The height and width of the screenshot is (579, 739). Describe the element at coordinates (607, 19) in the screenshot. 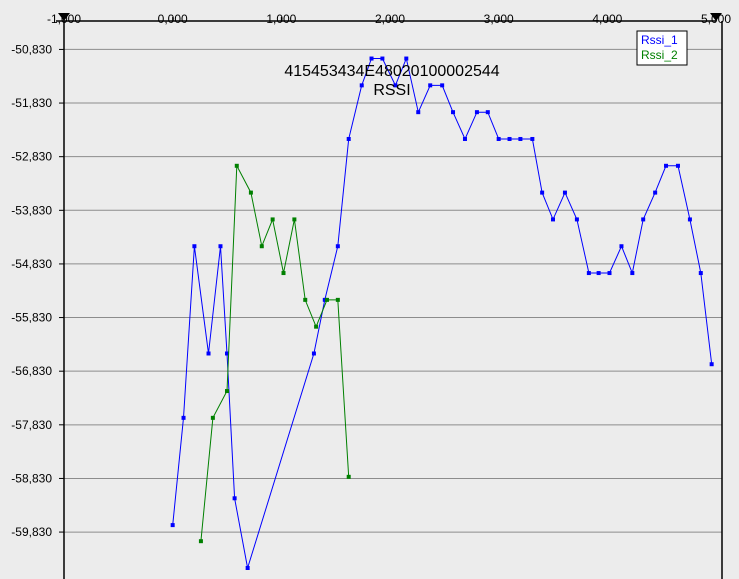

I see `x-tick-label: 4,000` at that location.